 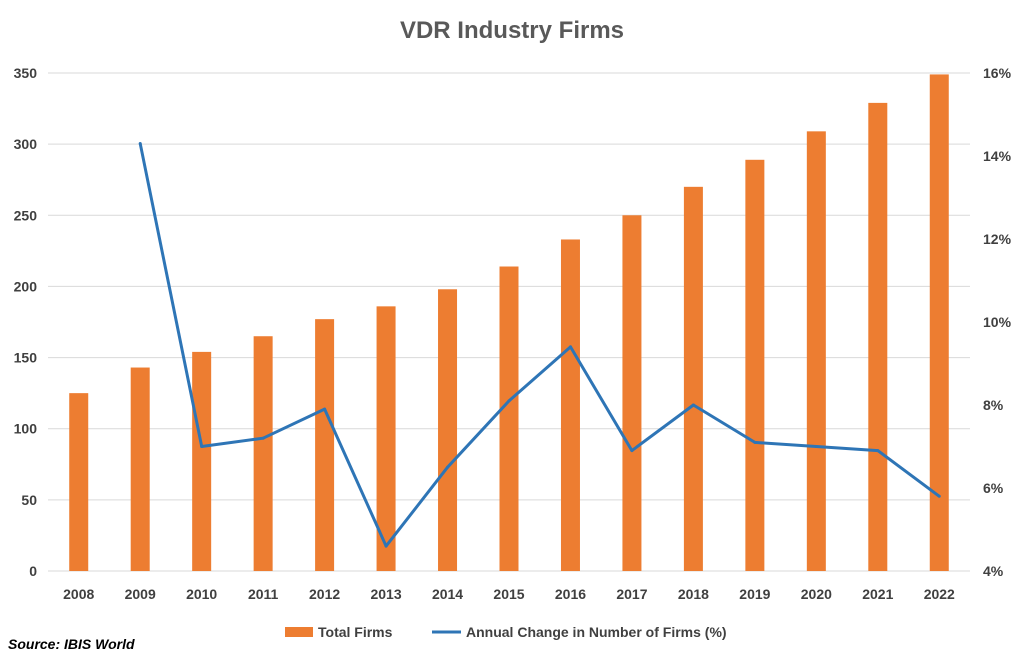 I want to click on legend-label-total-firms: Total Firms, so click(x=355, y=632).